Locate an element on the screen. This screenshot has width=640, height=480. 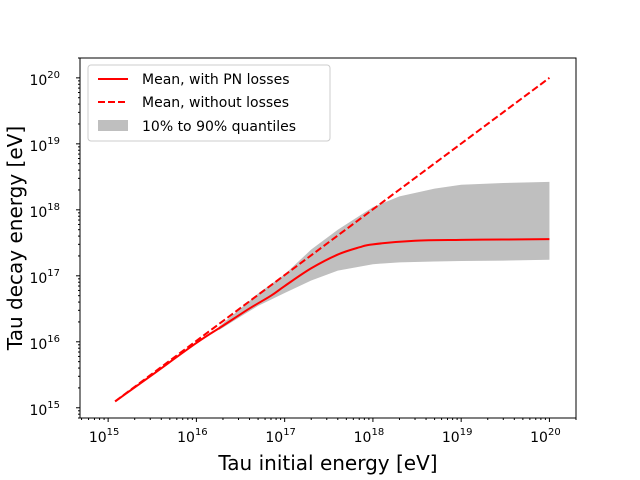
legend-frame is located at coordinates (209, 103).